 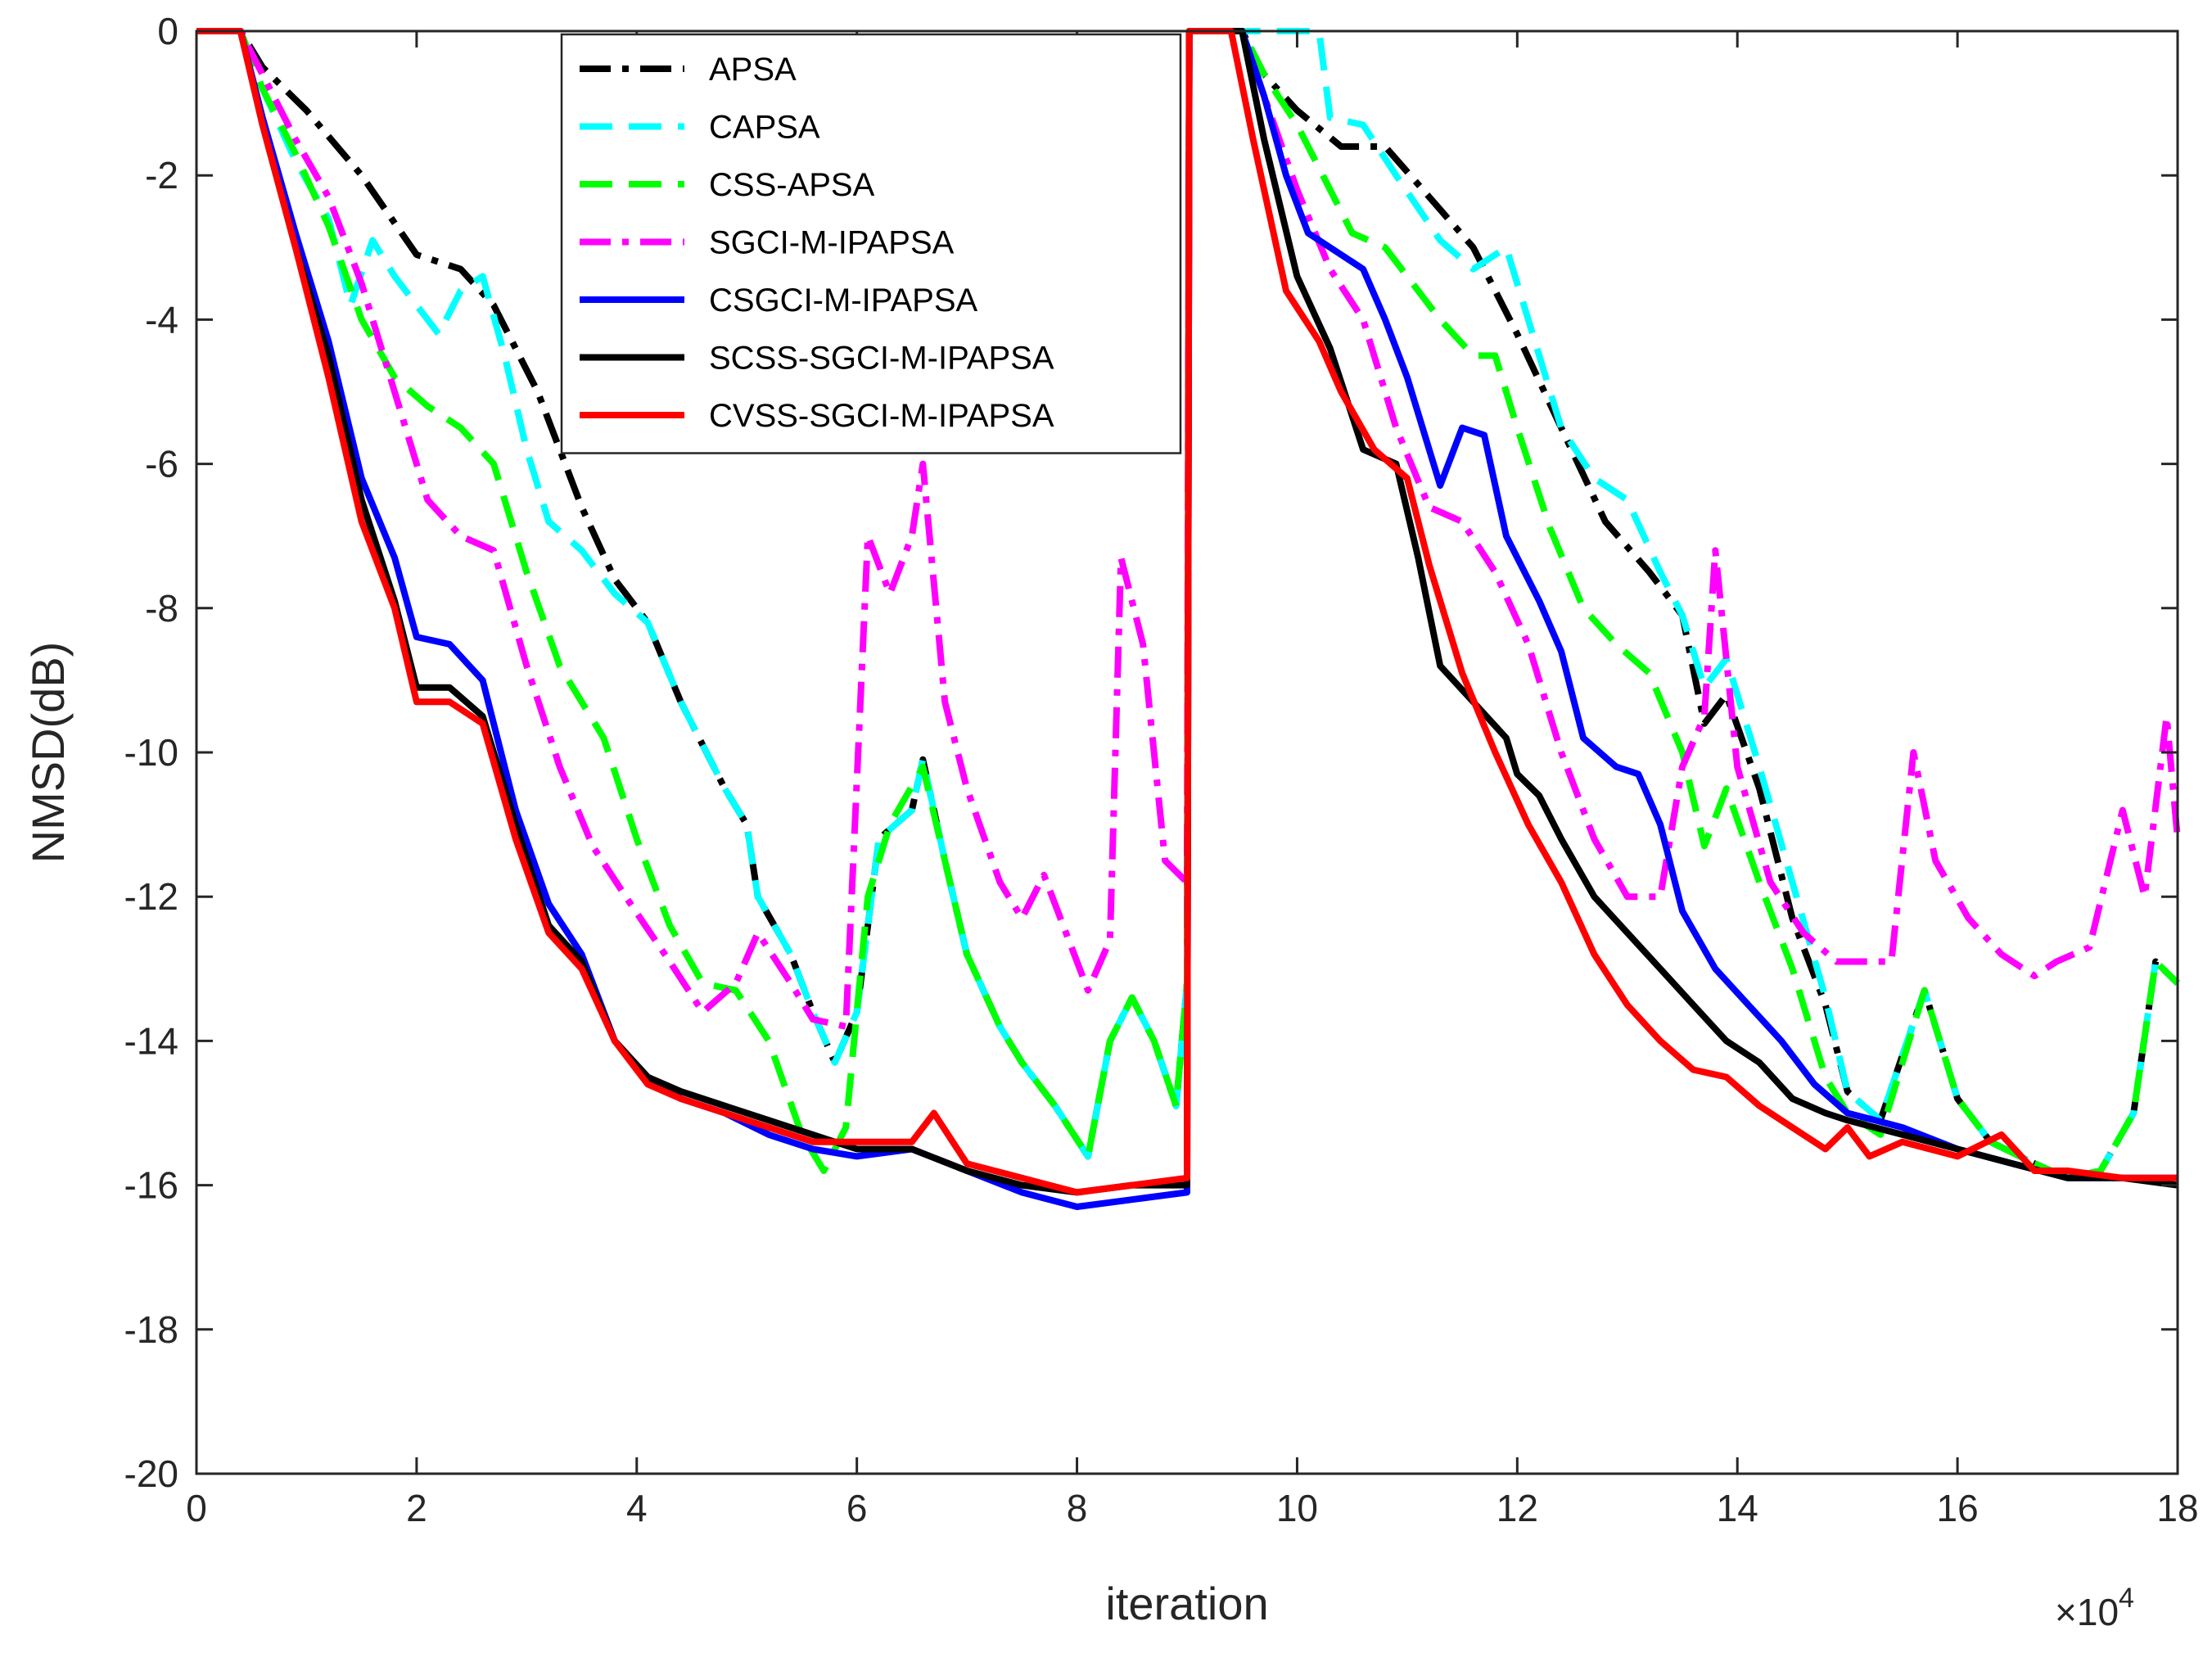 I want to click on x-tick-label: 16, so click(x=1958, y=1508).